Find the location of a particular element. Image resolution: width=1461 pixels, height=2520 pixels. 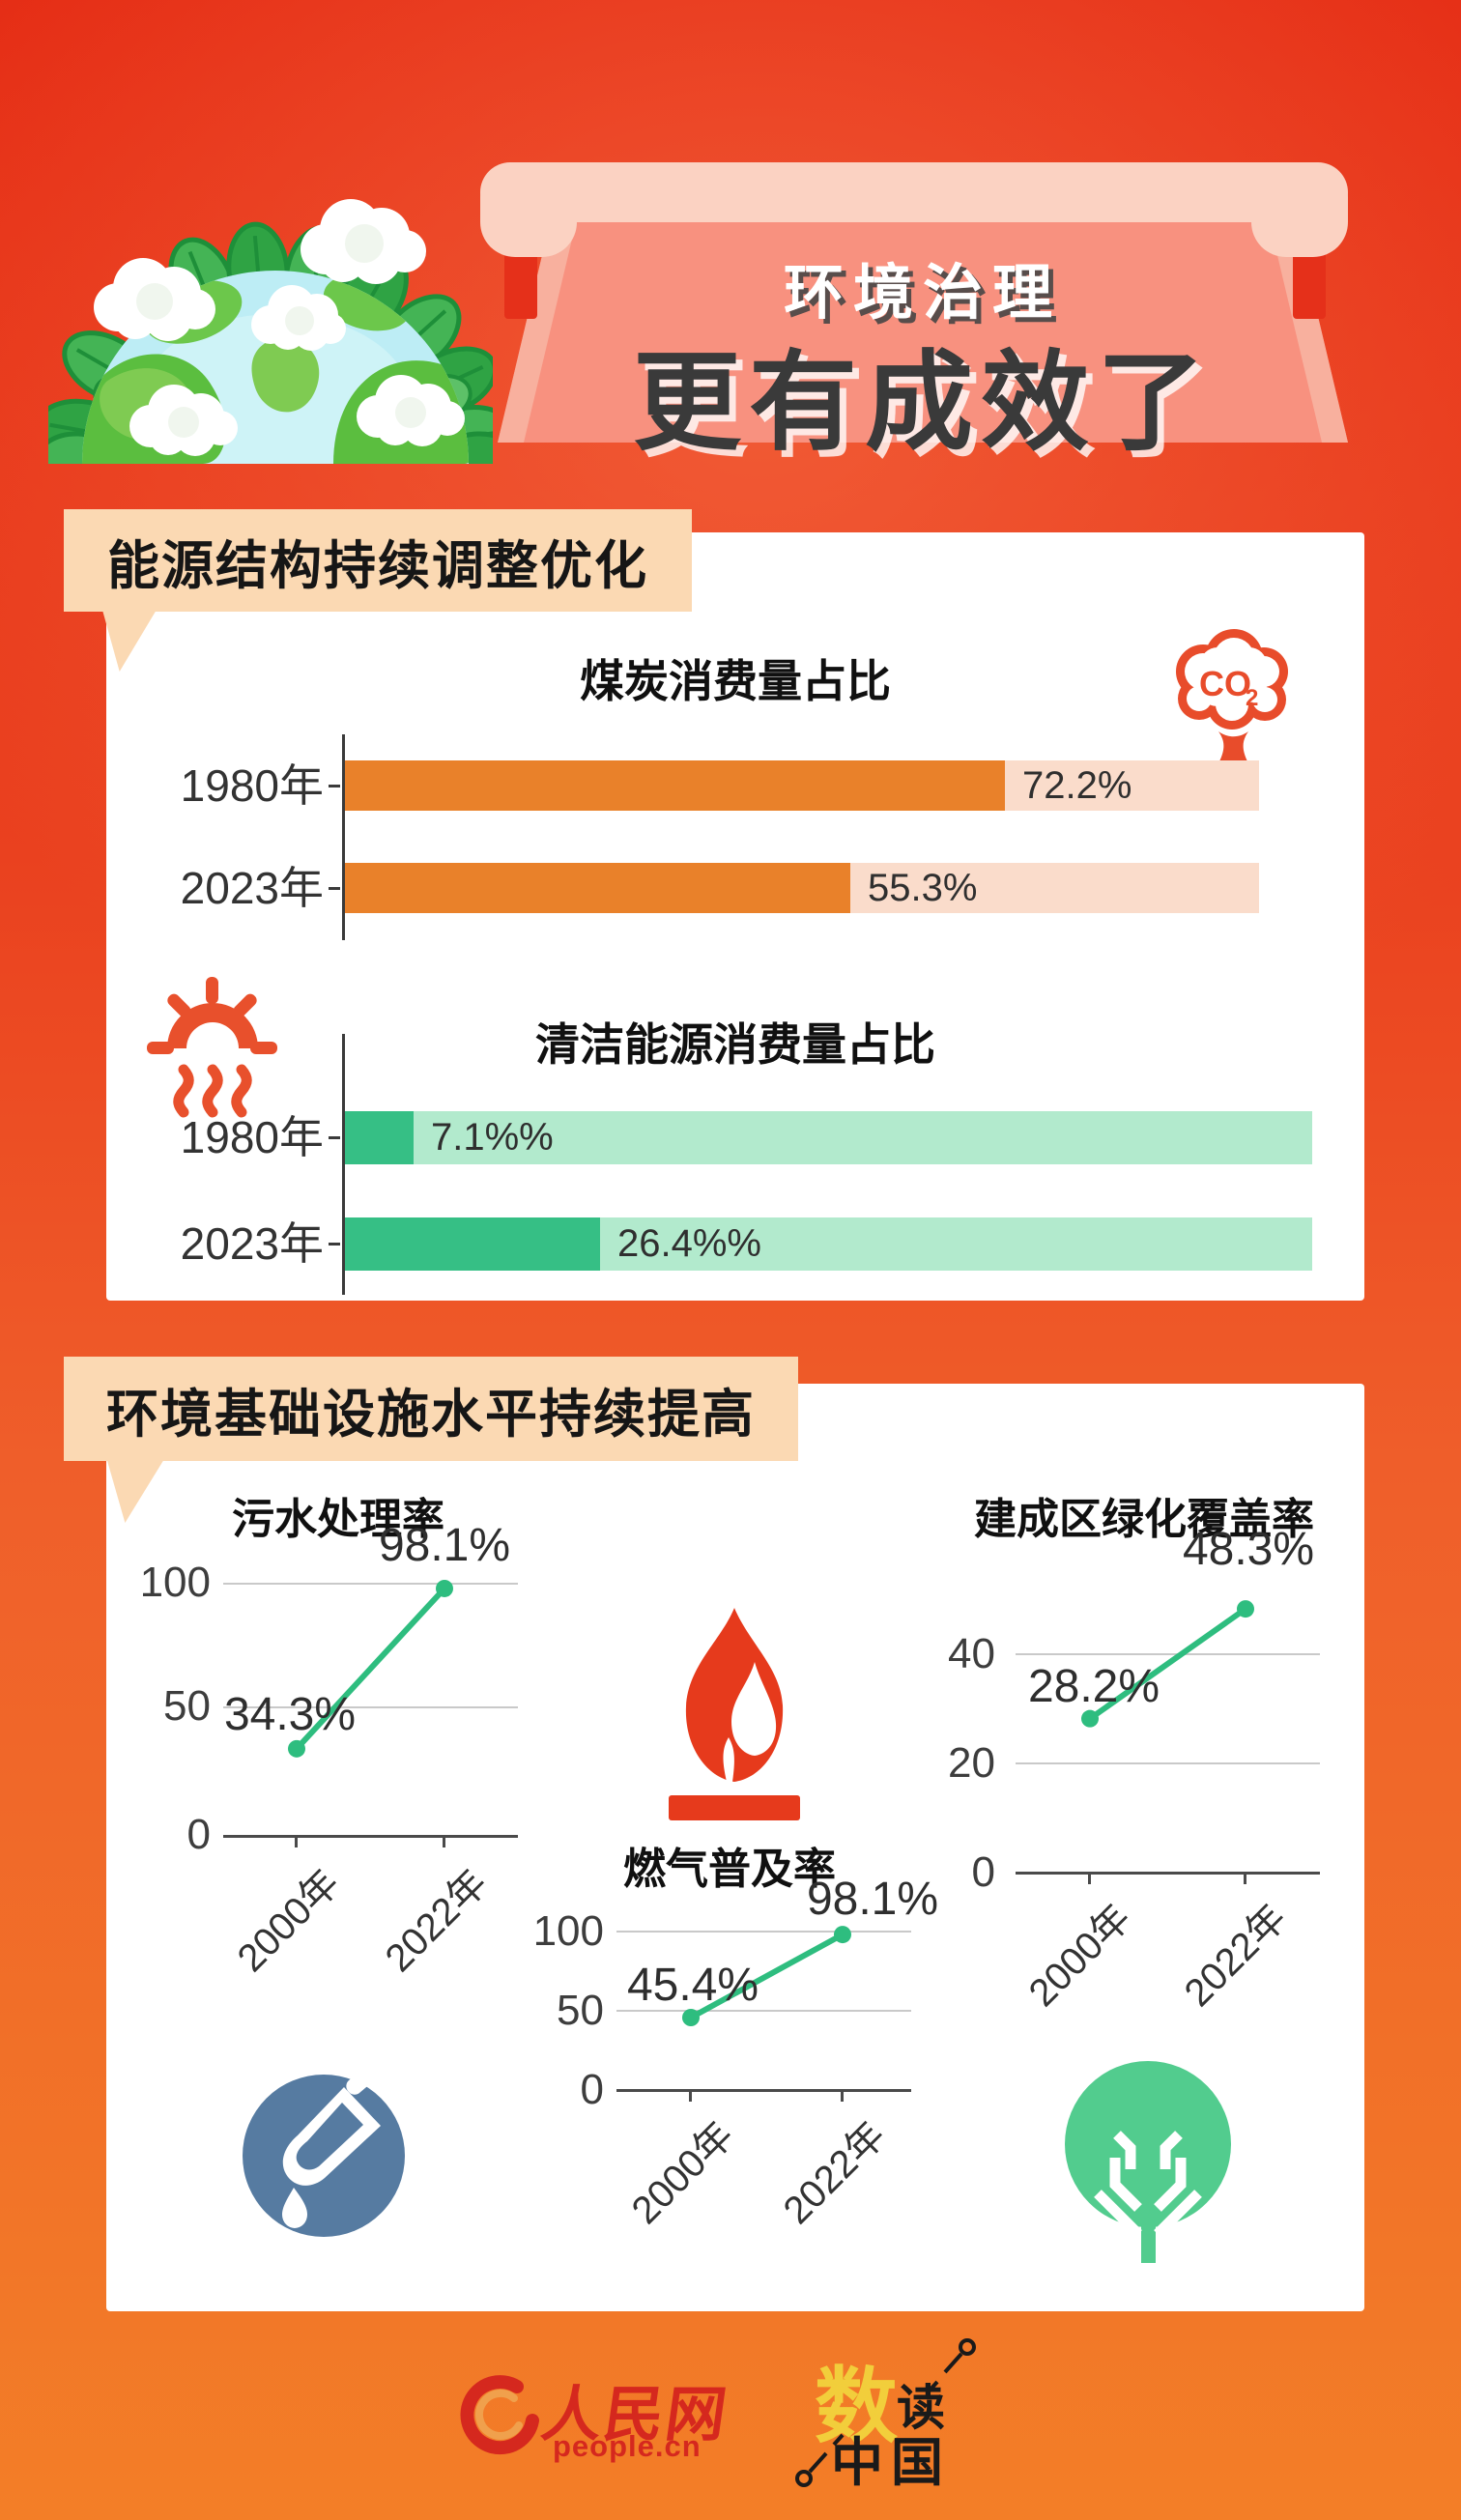

green-xtick-2022: 2022年 is located at coordinates (1235, 1956).